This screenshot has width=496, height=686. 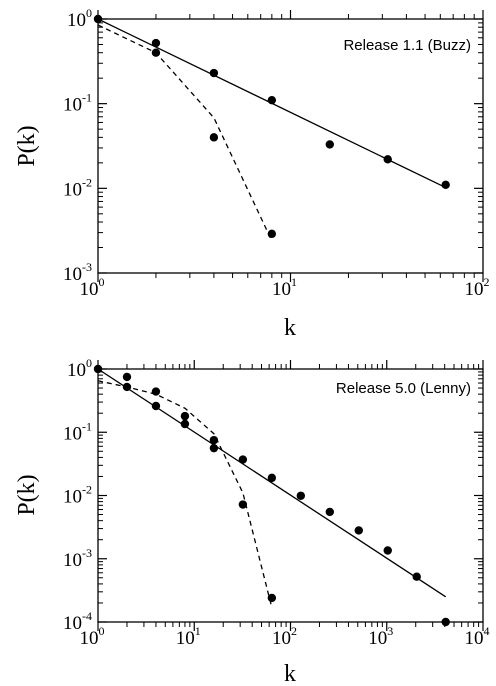 I want to click on panel-title: Release 1.1 (Buzz), so click(x=407, y=45).